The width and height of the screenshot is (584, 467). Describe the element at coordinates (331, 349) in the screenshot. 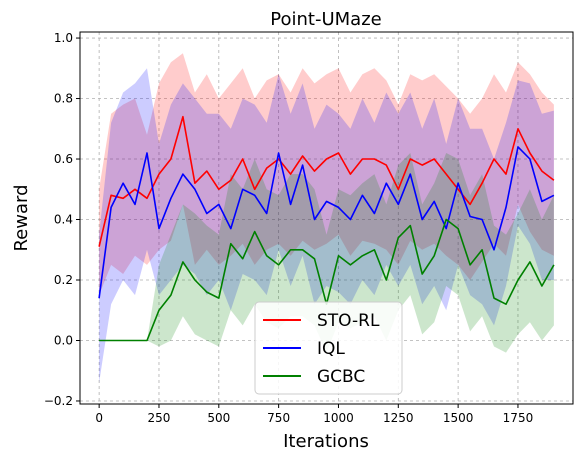

I see `legend-label: IQL` at that location.